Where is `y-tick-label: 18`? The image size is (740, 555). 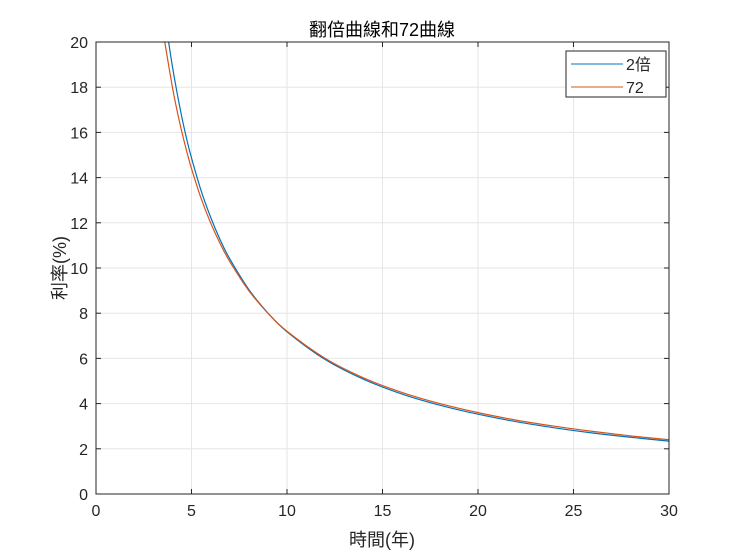 y-tick-label: 18 is located at coordinates (79, 88).